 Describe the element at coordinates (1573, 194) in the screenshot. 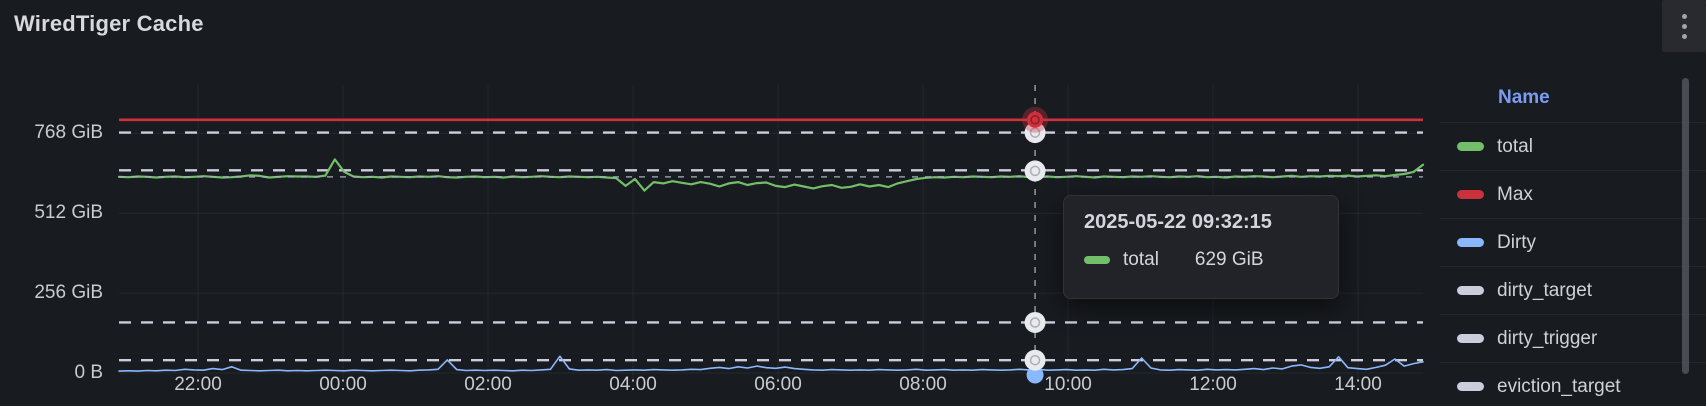

I see `legend-item-Max: Max` at that location.